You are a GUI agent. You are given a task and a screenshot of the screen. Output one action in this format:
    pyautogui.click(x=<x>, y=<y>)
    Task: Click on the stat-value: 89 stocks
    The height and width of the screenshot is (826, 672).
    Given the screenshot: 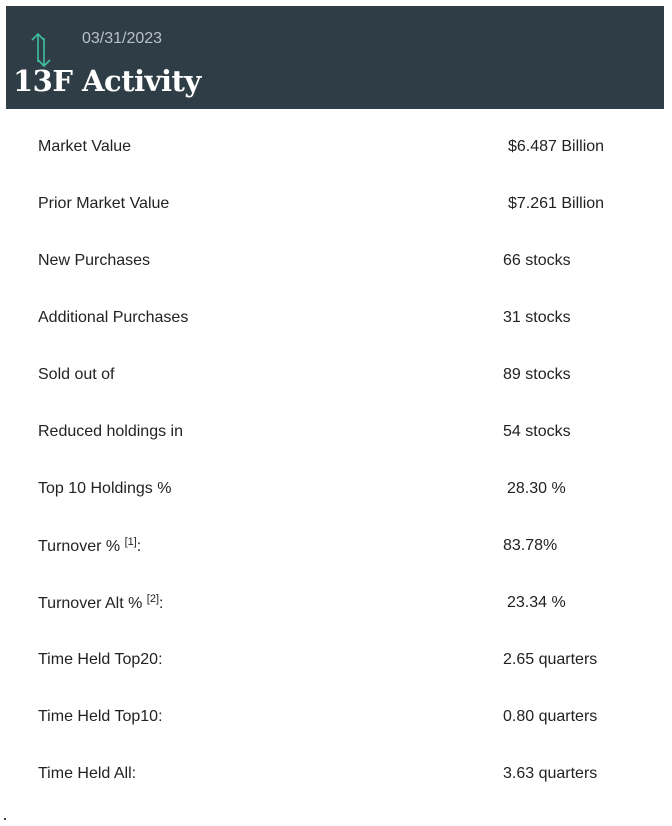 What is the action you would take?
    pyautogui.click(x=537, y=374)
    